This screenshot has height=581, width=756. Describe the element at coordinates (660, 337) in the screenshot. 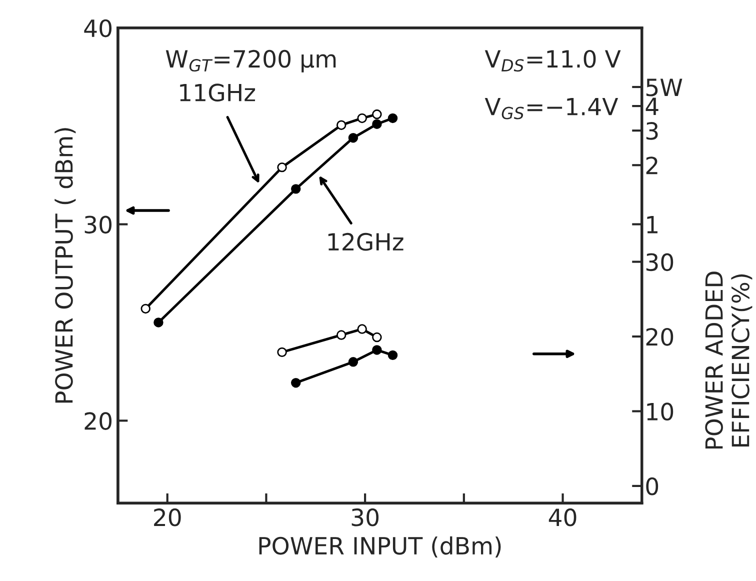

I see `y3-tick-label: 20` at that location.